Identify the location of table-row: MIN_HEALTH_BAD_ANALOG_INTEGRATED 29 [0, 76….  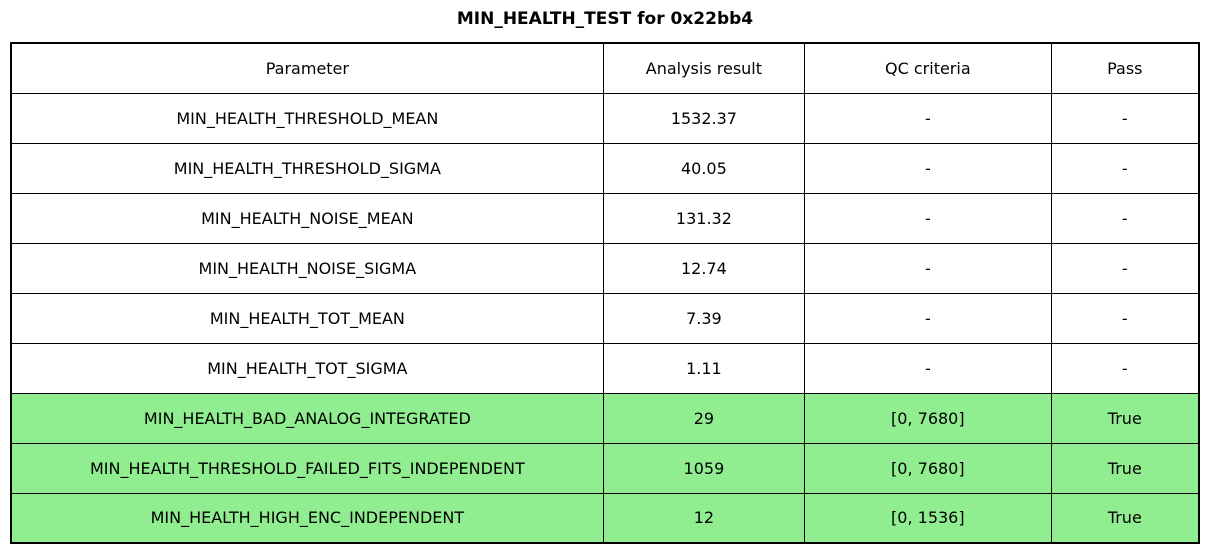
(605, 418).